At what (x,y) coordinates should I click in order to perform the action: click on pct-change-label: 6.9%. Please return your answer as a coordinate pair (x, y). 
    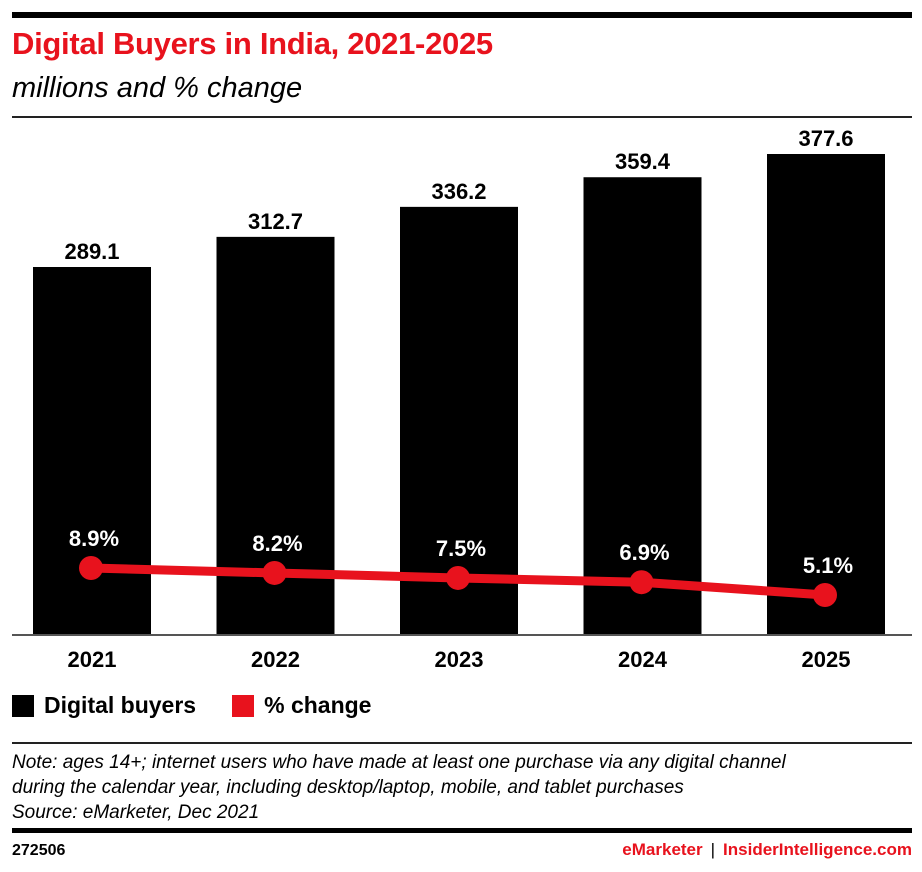
    Looking at the image, I should click on (644, 552).